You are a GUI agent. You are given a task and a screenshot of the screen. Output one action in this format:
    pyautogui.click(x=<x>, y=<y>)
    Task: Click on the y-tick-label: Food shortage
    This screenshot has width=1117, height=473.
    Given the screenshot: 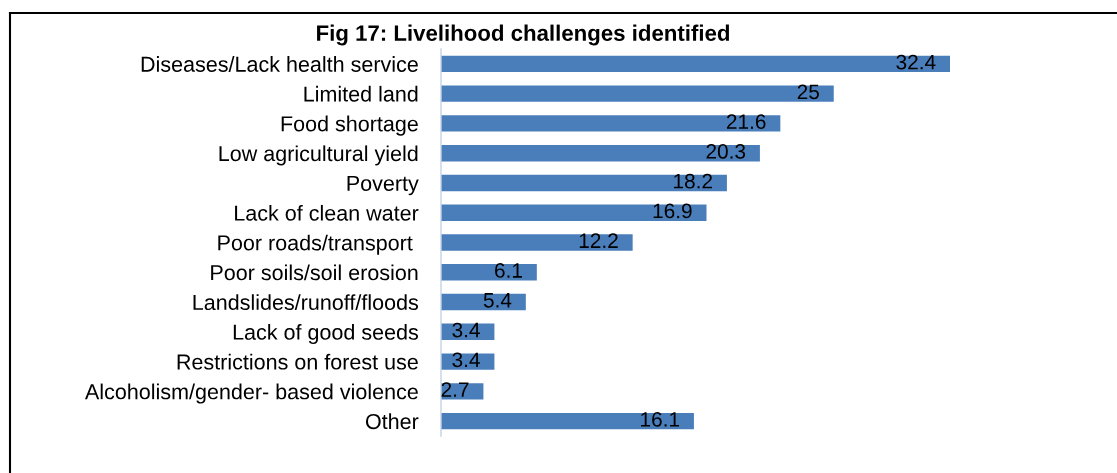 What is the action you would take?
    pyautogui.click(x=349, y=125)
    